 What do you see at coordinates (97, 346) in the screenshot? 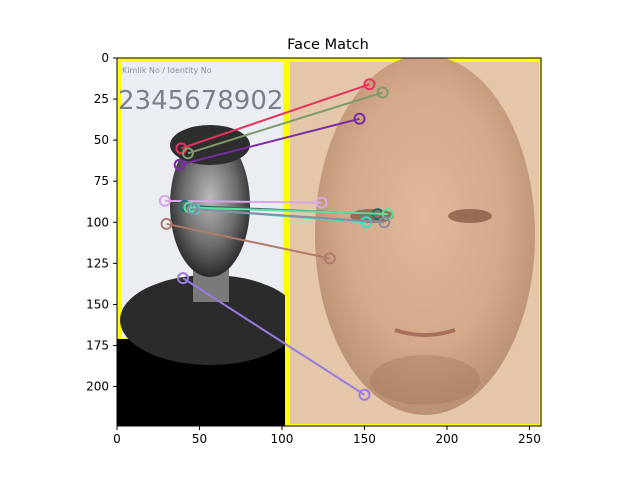
I see `y-tick-label: 175` at bounding box center [97, 346].